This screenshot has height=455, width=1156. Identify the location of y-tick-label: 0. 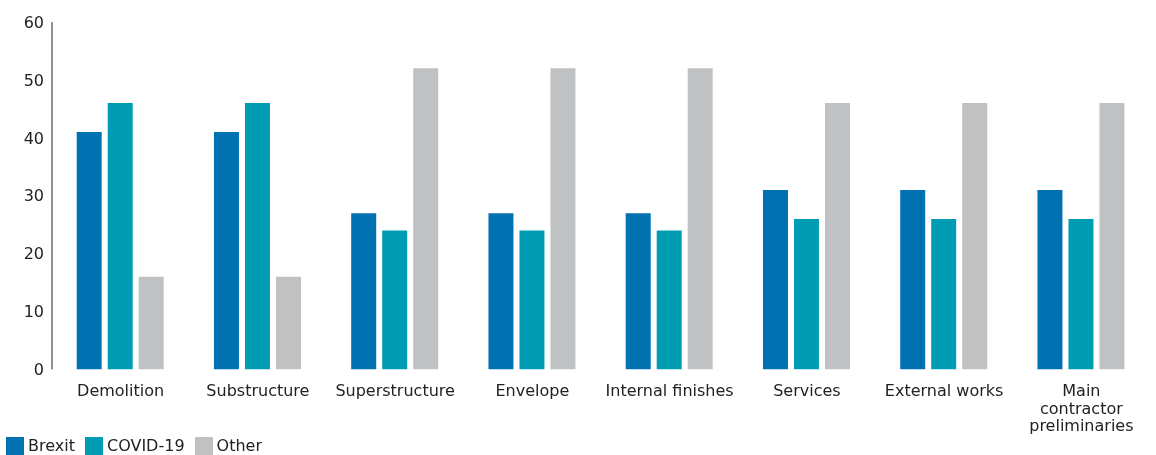
(38, 370).